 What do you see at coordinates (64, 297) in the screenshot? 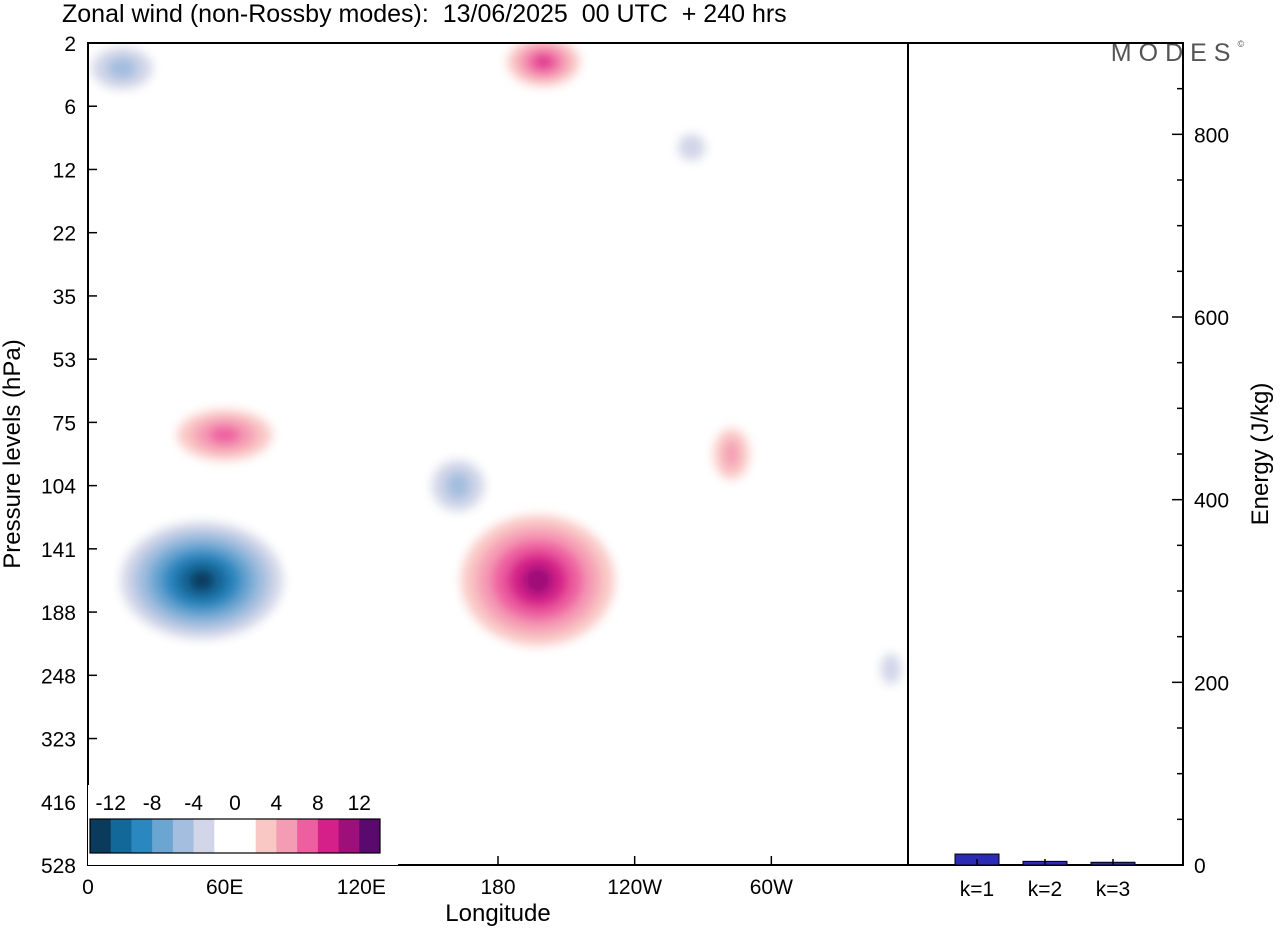
I see `pressure-tick-label: 35` at bounding box center [64, 297].